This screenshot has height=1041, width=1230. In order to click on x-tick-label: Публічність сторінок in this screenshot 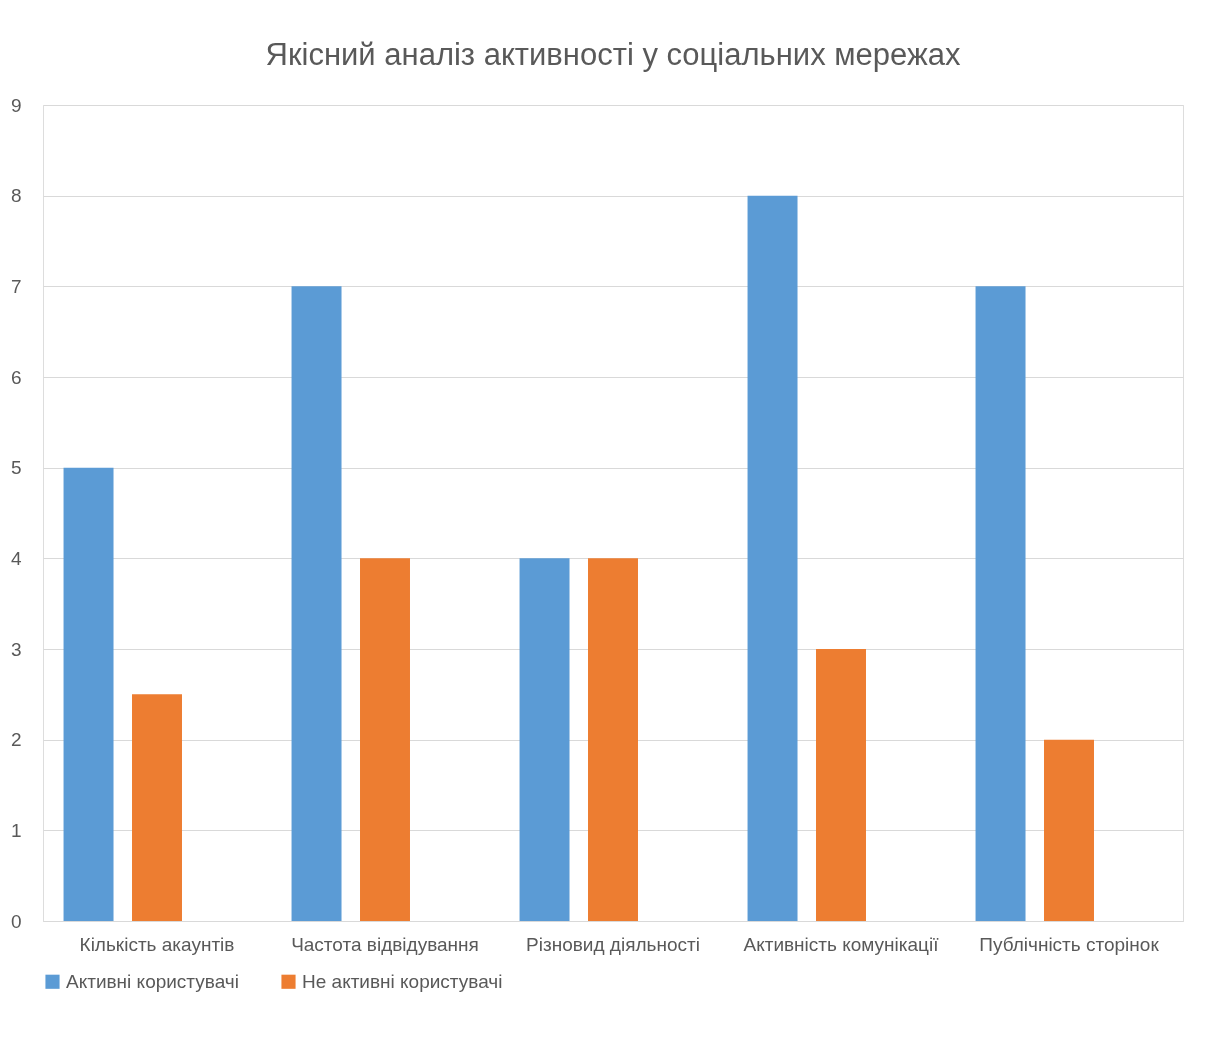, I will do `click(1069, 944)`.